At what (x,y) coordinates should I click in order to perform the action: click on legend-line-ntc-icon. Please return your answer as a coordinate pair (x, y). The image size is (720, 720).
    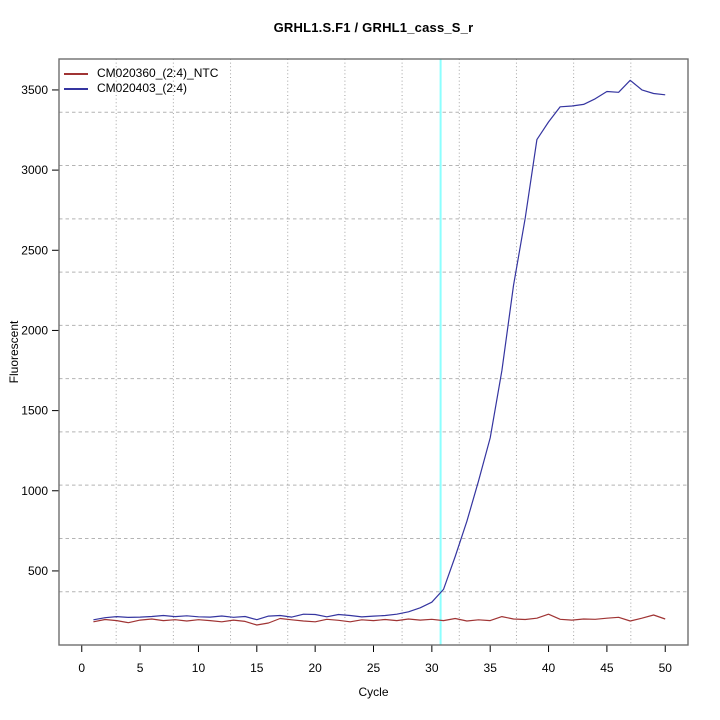
    Looking at the image, I should click on (76, 73).